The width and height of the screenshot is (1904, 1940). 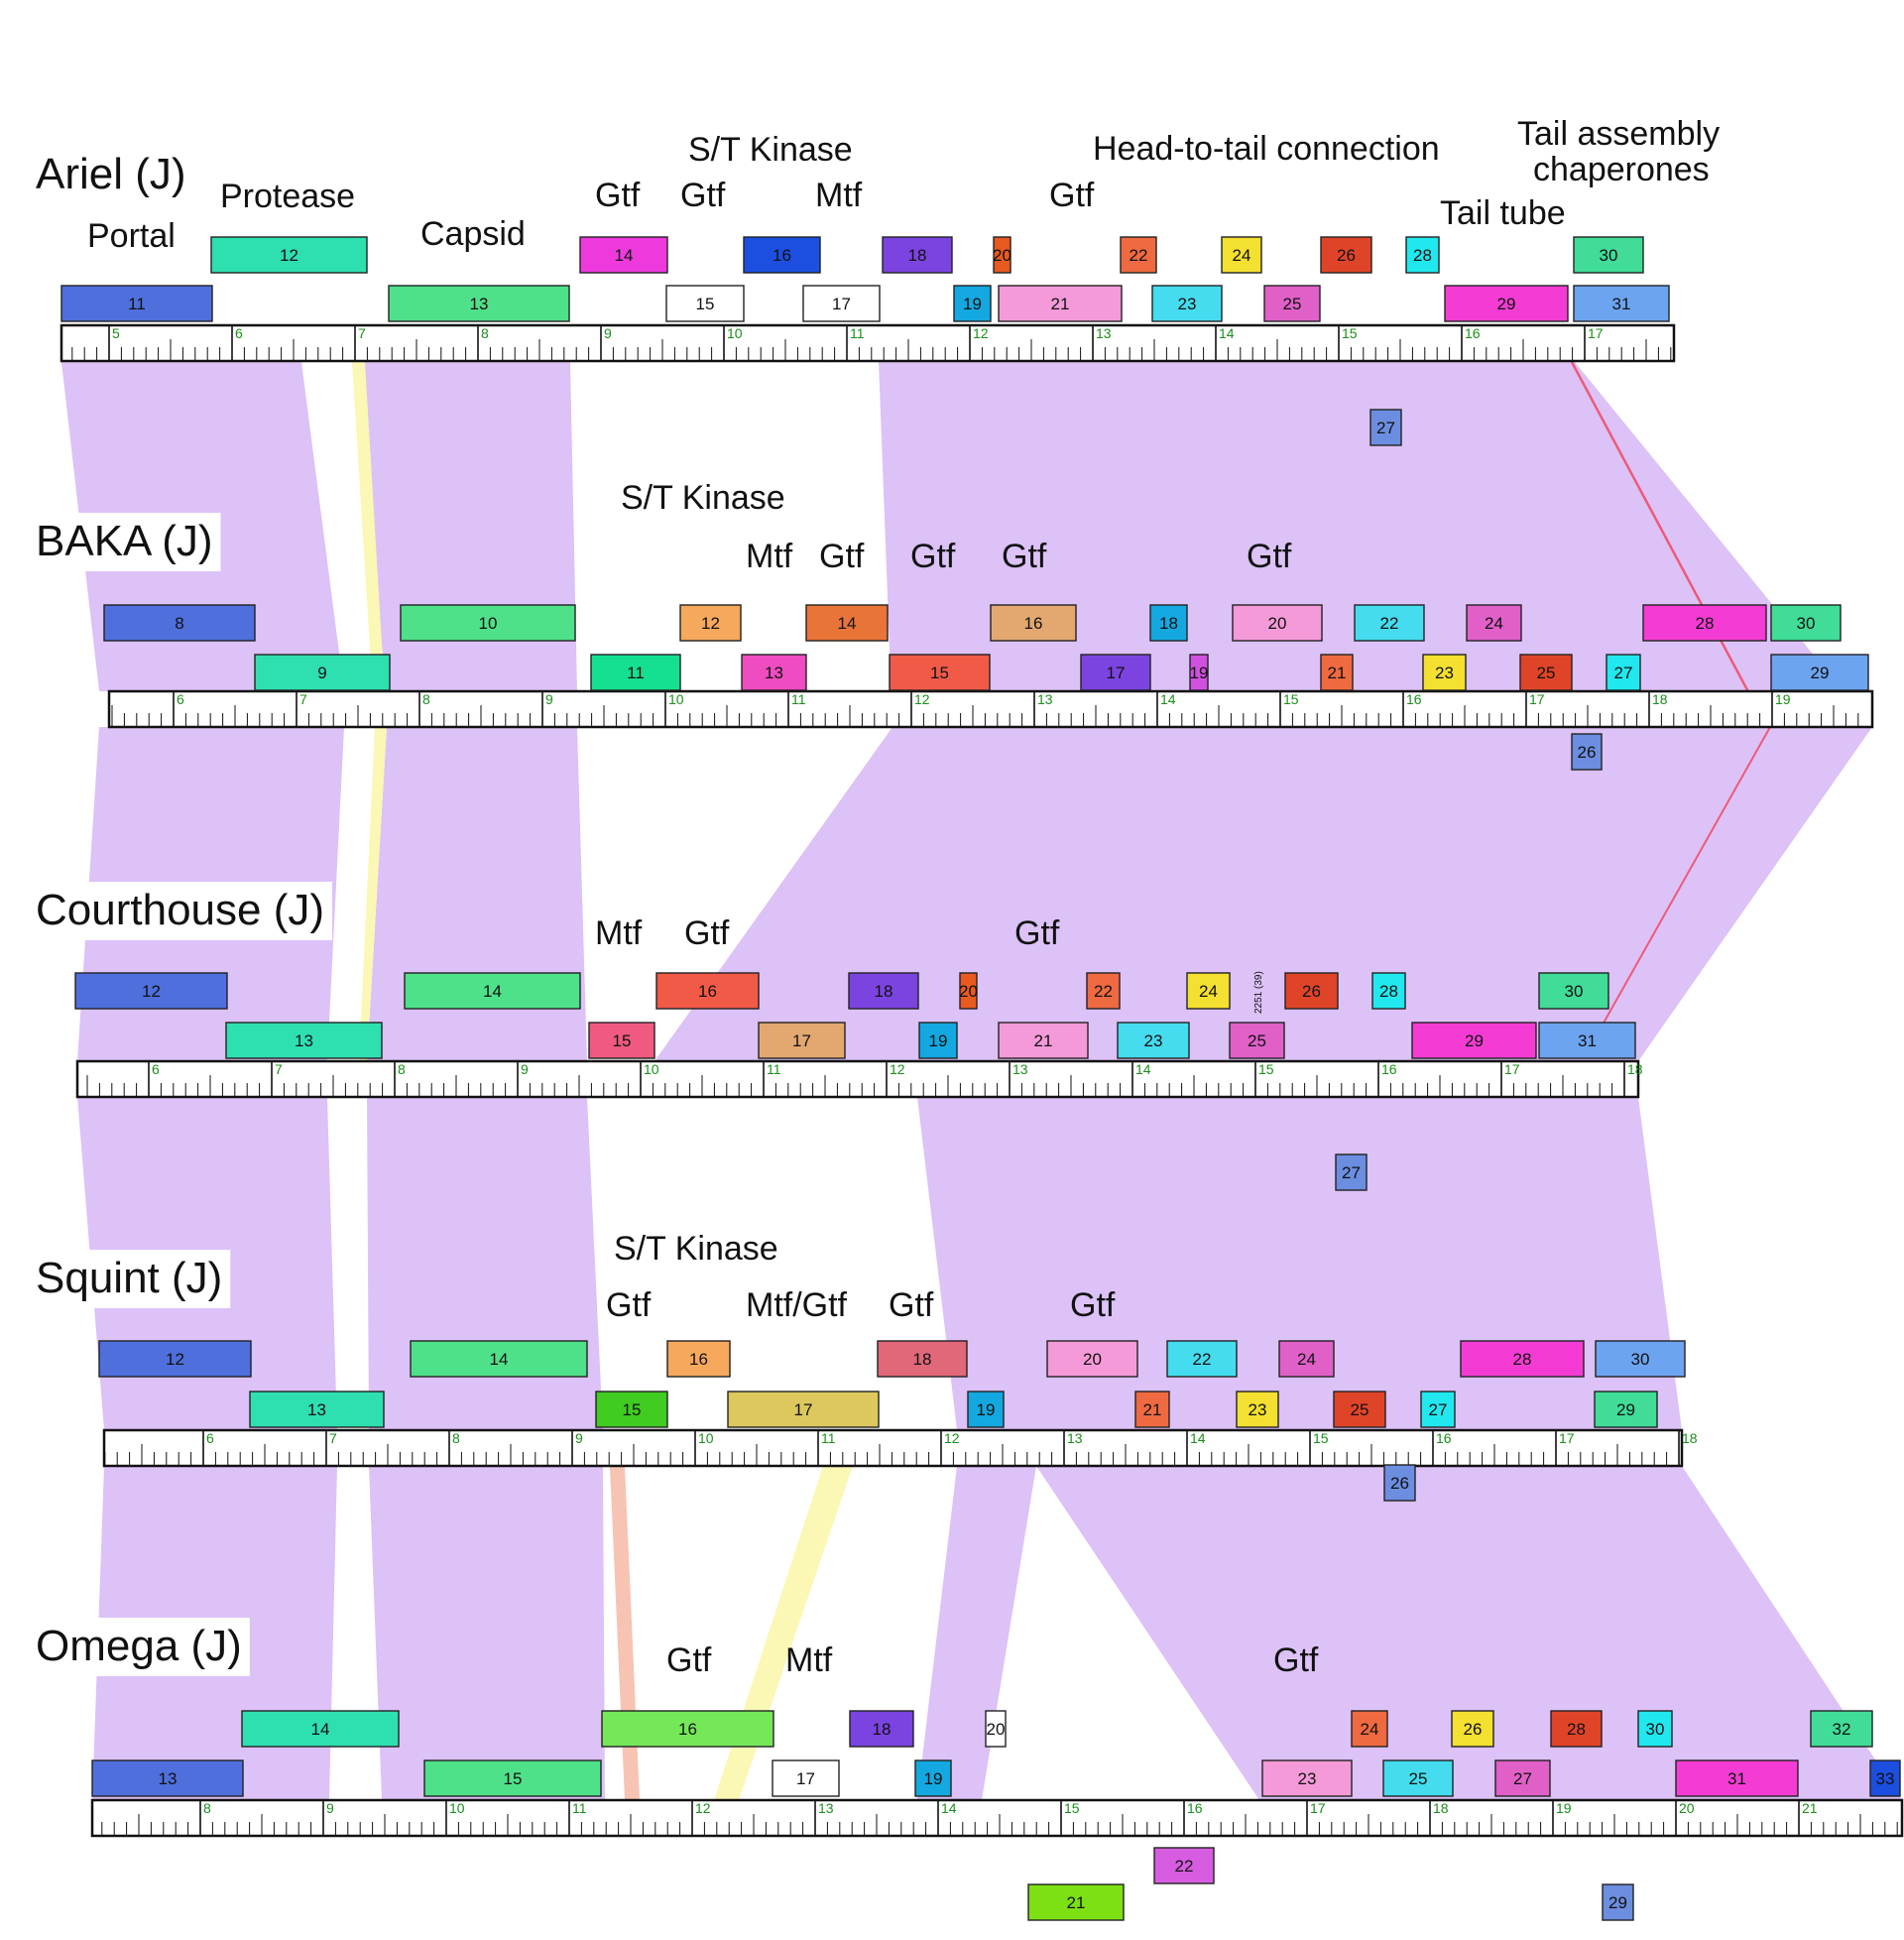 What do you see at coordinates (369, 544) in the screenshot?
I see `link-ariel-baka-yellow` at bounding box center [369, 544].